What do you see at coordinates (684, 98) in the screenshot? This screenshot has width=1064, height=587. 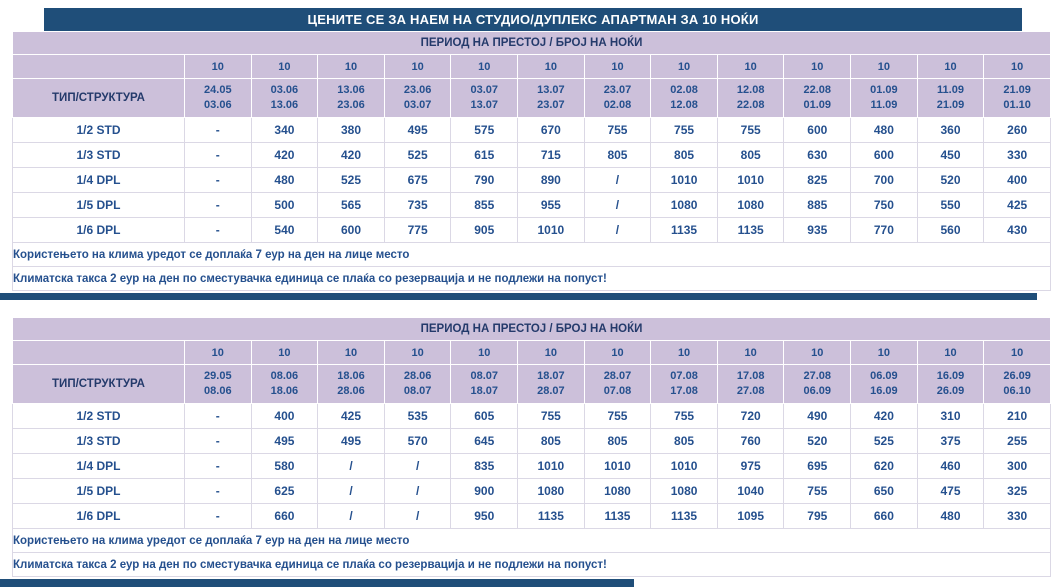 I see `period-dates-cell: 02.08 12.08` at bounding box center [684, 98].